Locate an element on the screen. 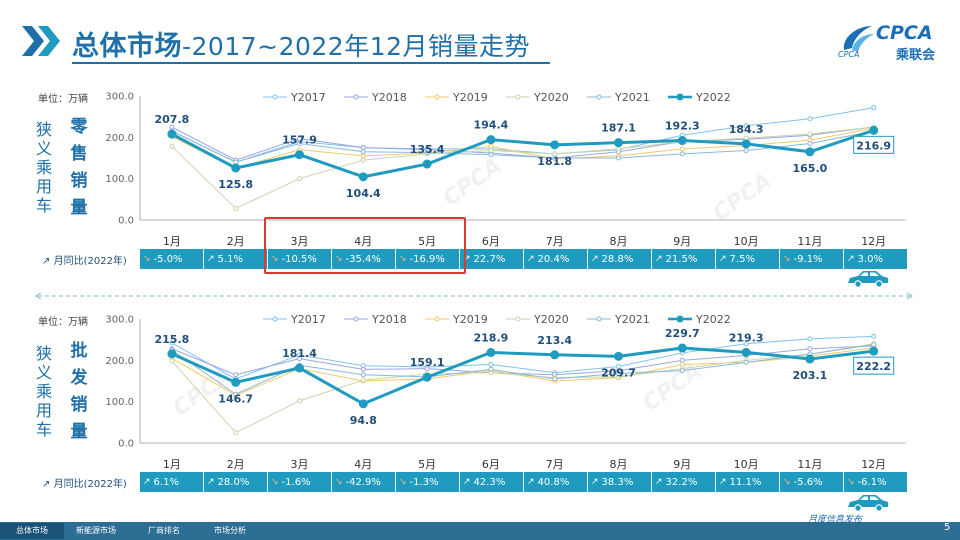 This screenshot has height=540, width=960. yoy-value: 5.1% is located at coordinates (230, 259).